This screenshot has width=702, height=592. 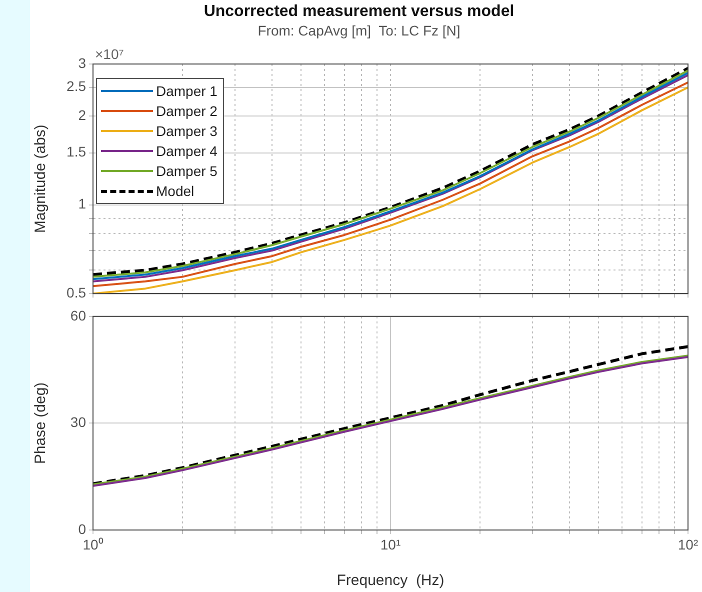 What do you see at coordinates (359, 30) in the screenshot?
I see `chart-subtitle: From: CapAvg [m] To: LC Fz [N]` at bounding box center [359, 30].